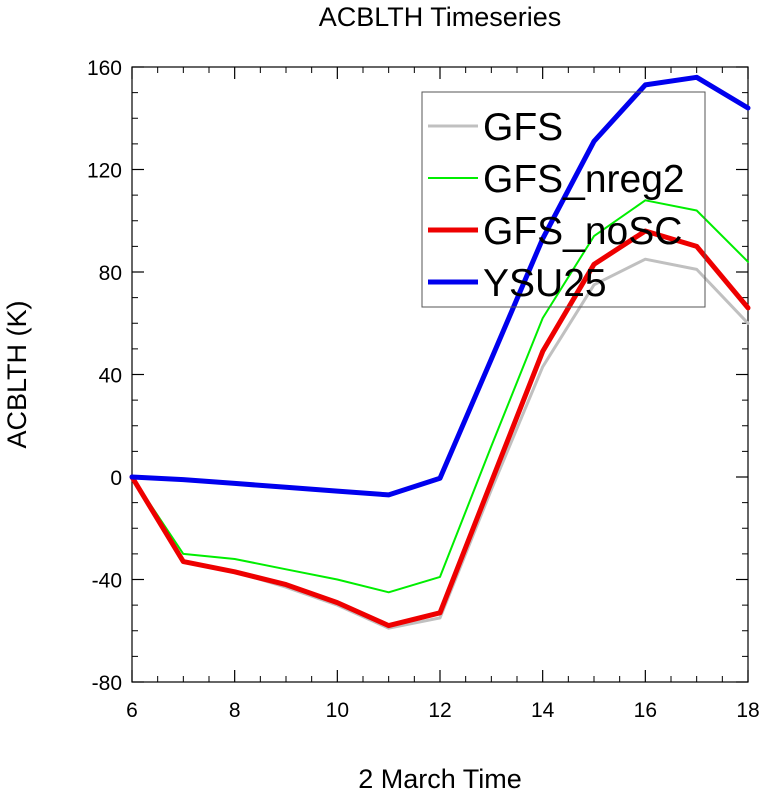 This screenshot has height=796, width=765. What do you see at coordinates (110, 273) in the screenshot?
I see `y-tick-label: 80` at bounding box center [110, 273].